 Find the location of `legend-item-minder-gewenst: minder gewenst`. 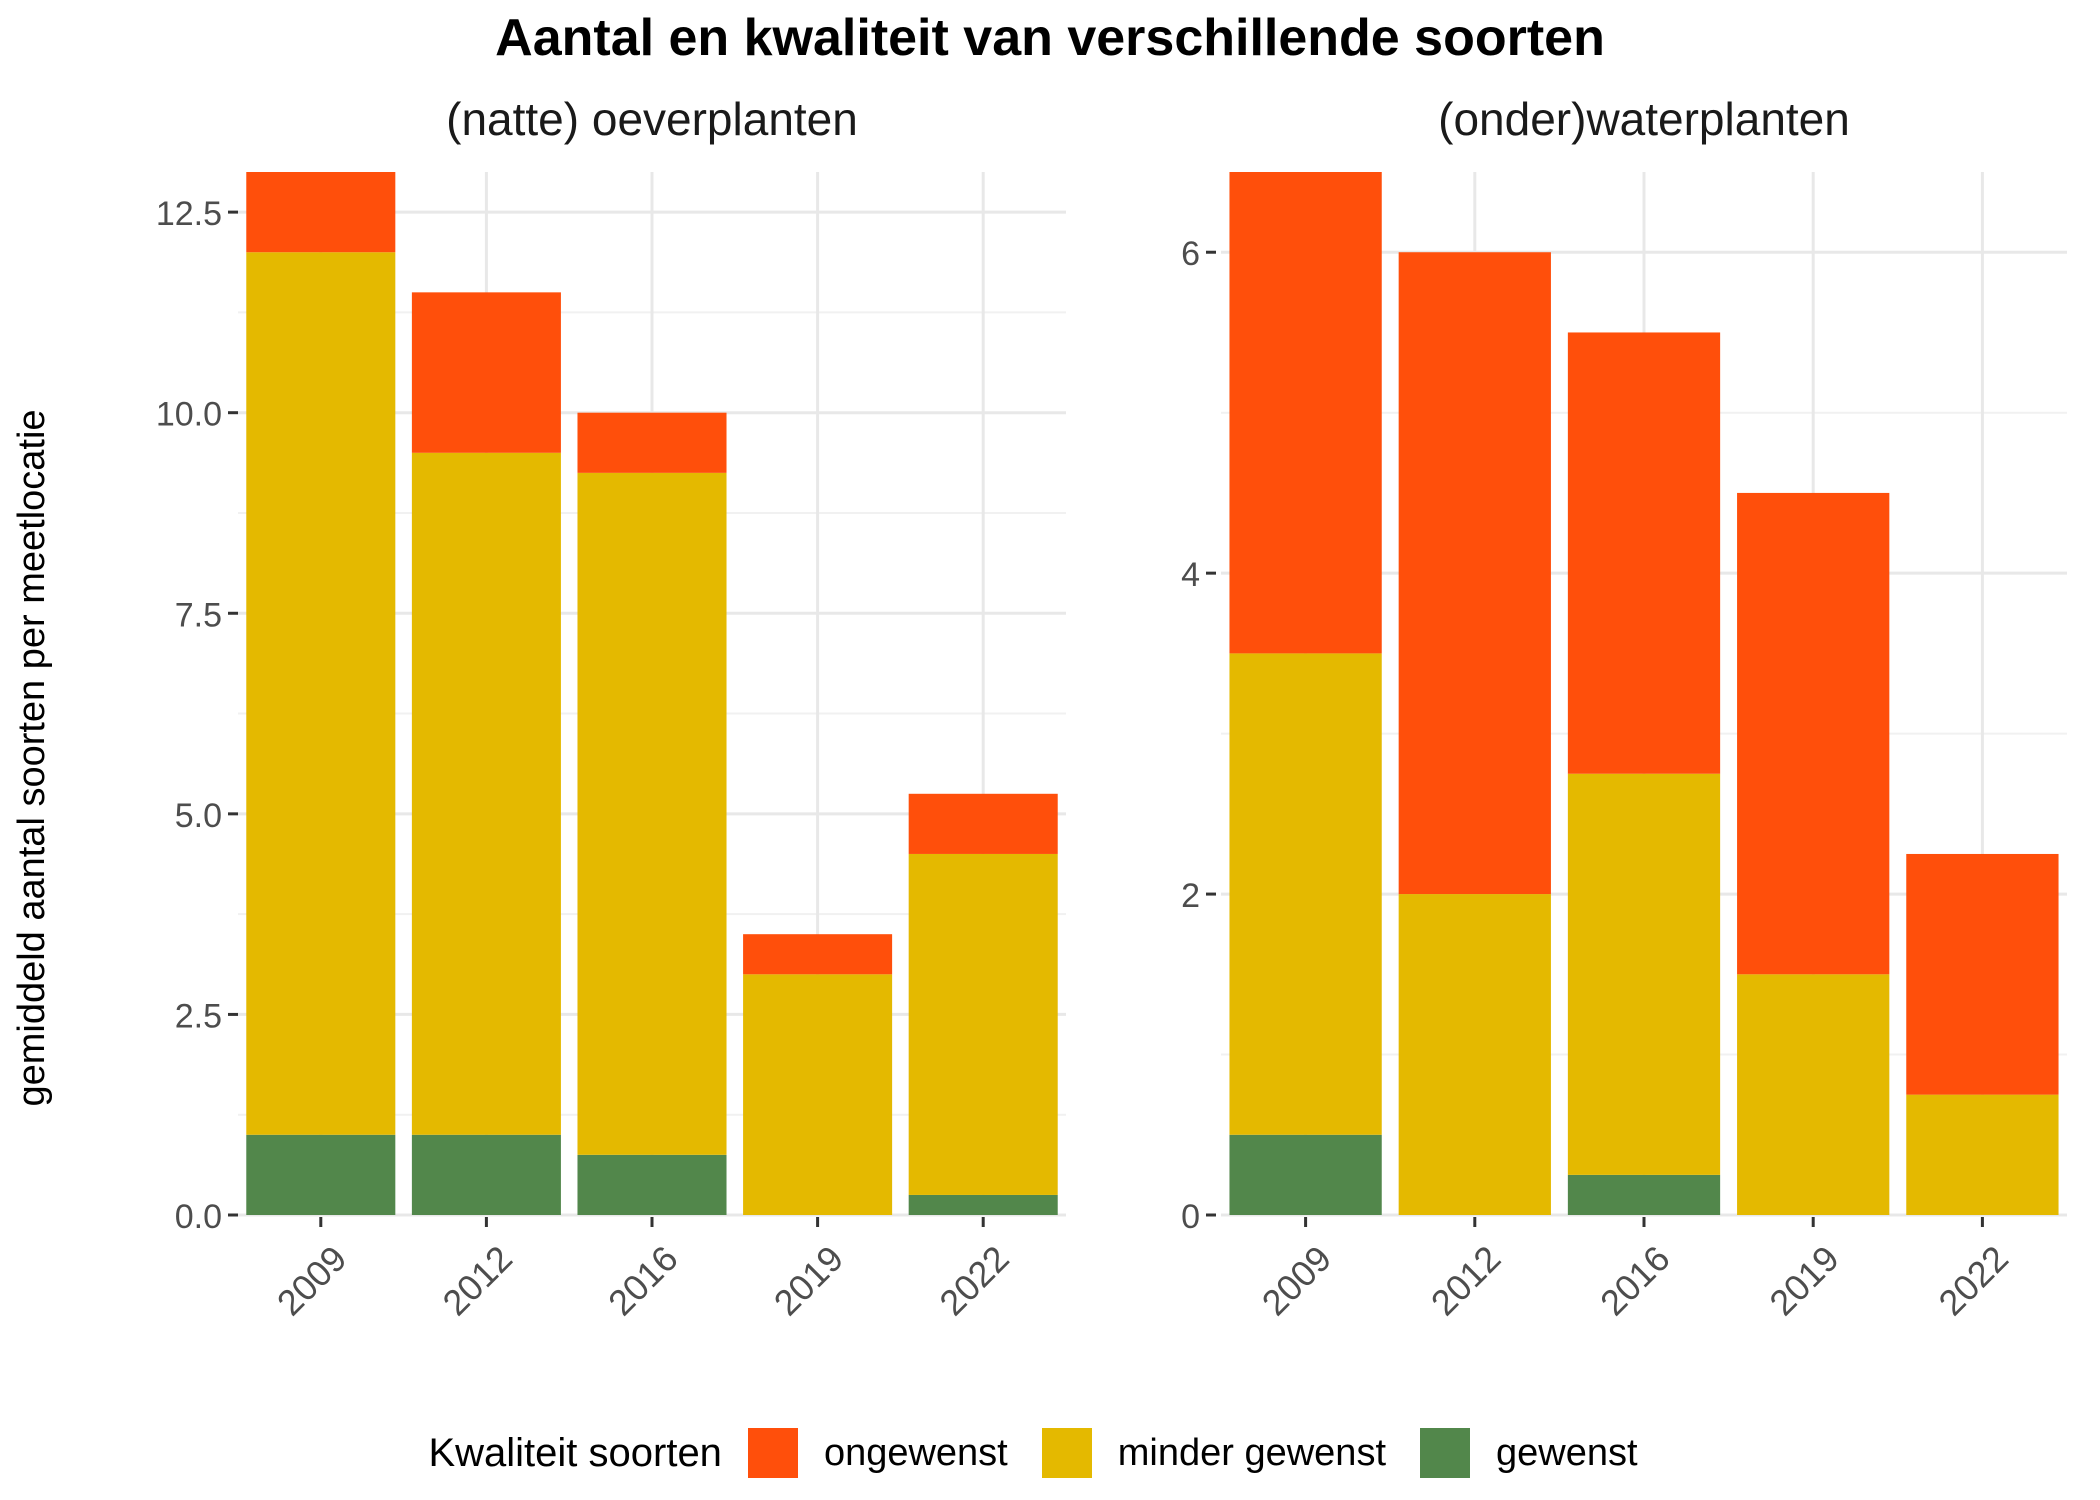

legend-item-minder-gewenst: minder gewenst is located at coordinates (1213, 1453).